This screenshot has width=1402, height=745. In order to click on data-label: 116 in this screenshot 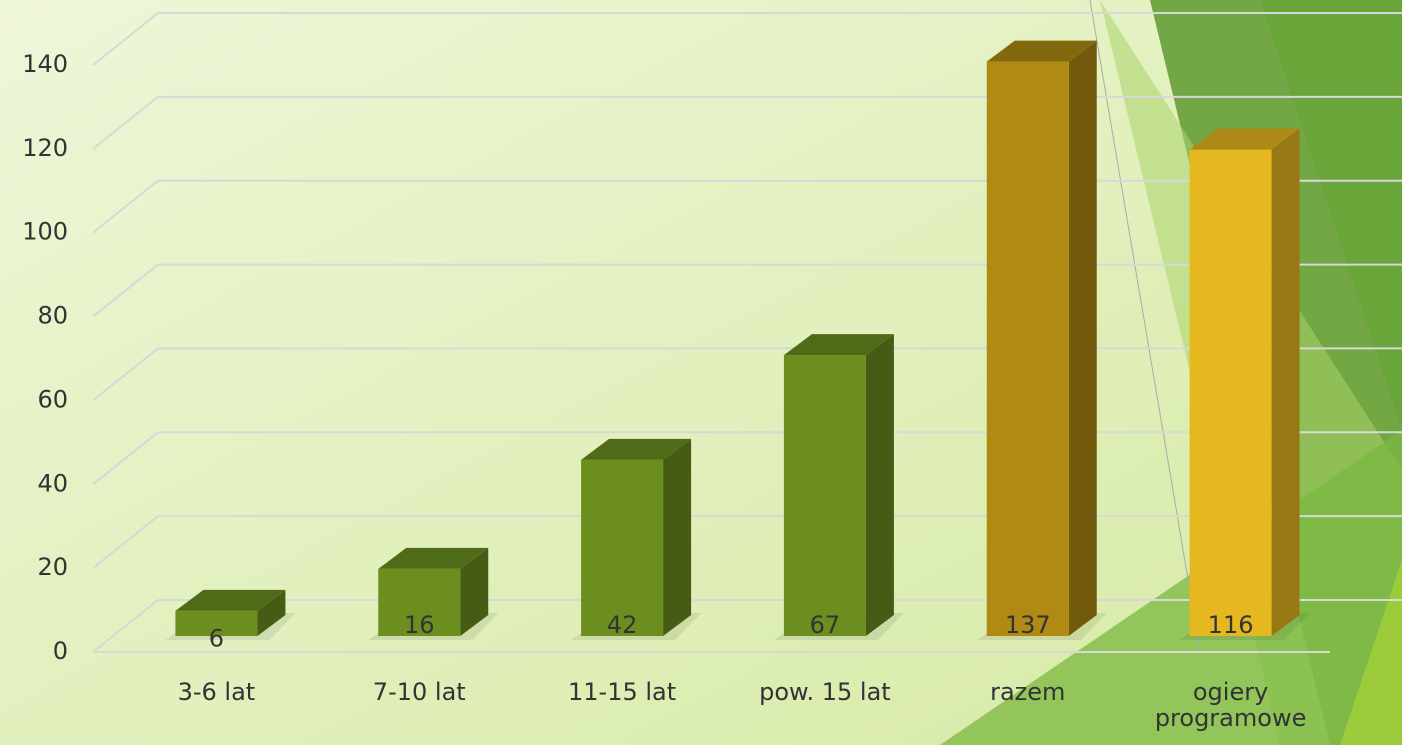, I will do `click(1231, 625)`.